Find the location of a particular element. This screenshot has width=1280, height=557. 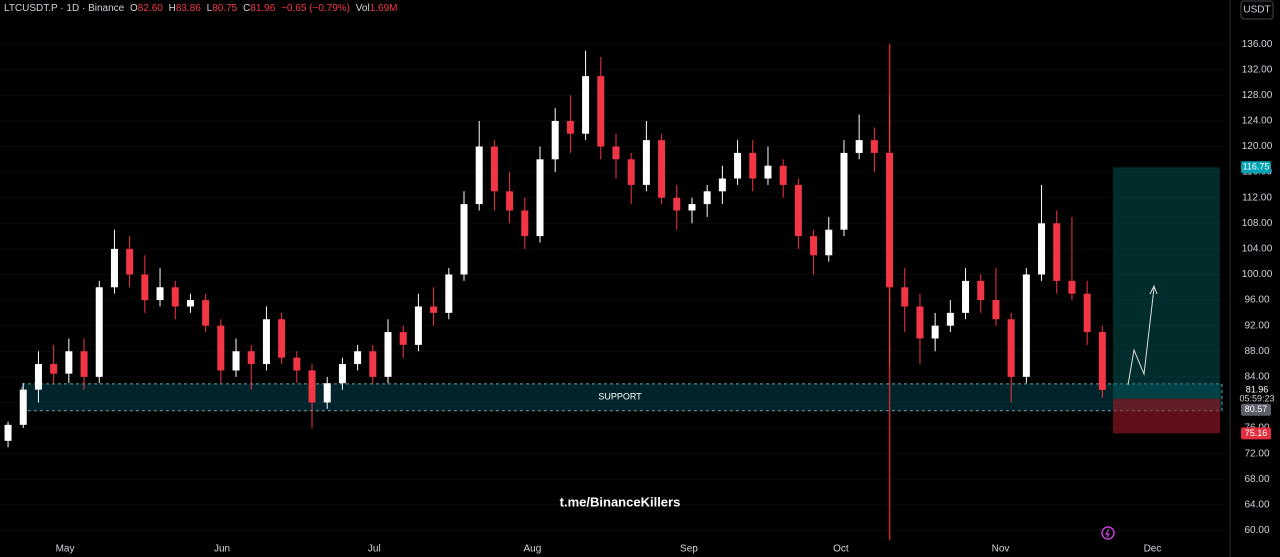

y-tick-label: 120.00 is located at coordinates (1257, 146).